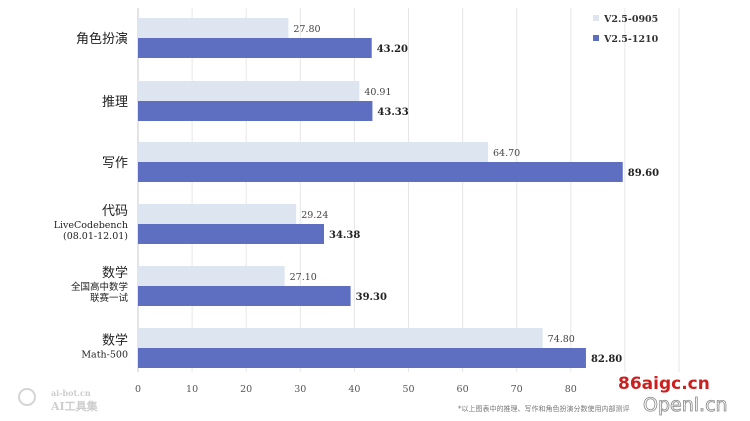 The image size is (750, 421). What do you see at coordinates (71, 393) in the screenshot?
I see `watermark-left-top: ai-bot.cn` at bounding box center [71, 393].